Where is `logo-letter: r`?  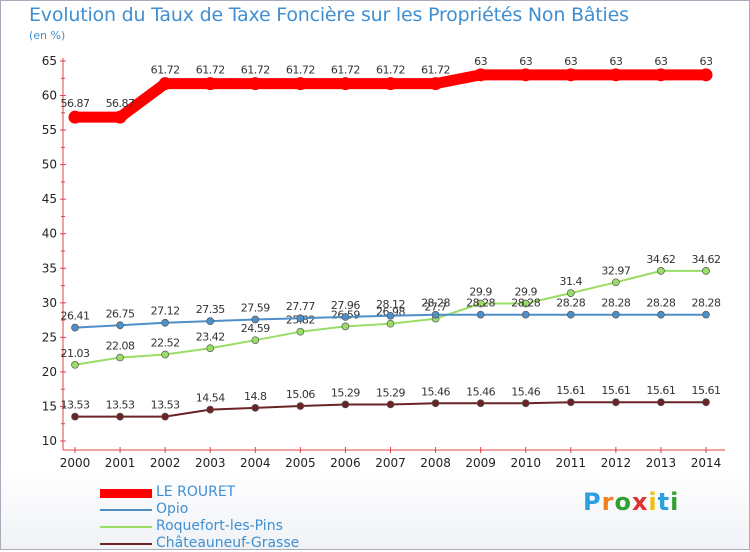 logo-letter: r is located at coordinates (608, 502).